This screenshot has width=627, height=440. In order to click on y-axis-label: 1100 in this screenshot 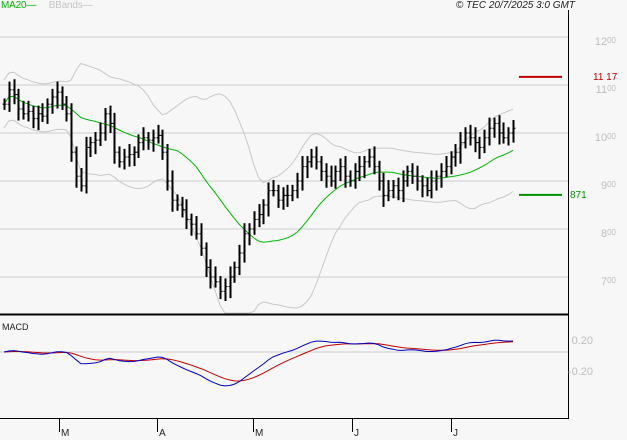, I will do `click(605, 90)`.